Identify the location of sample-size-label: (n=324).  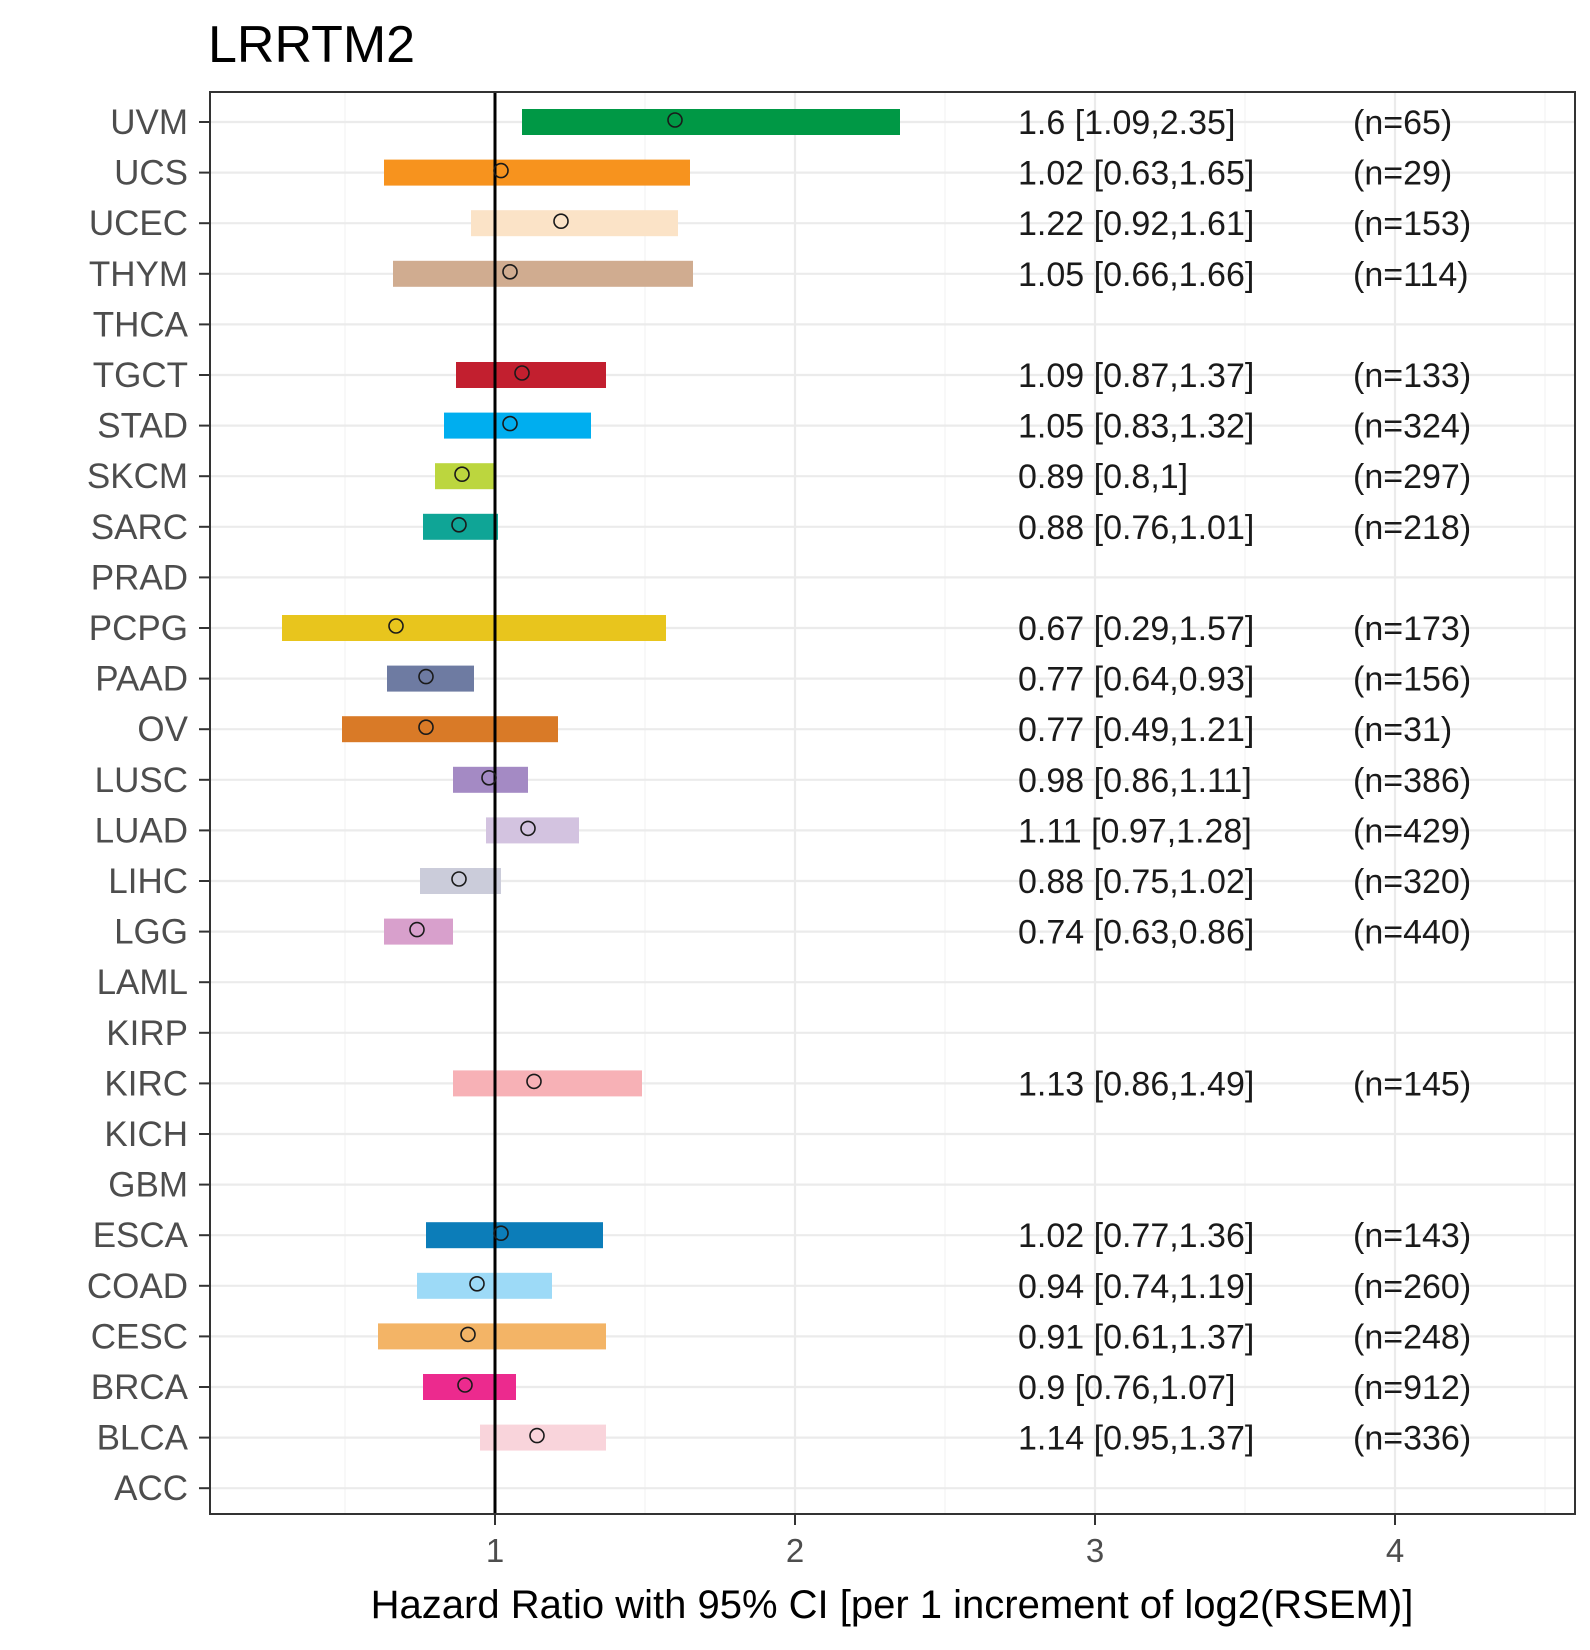
(1412, 427).